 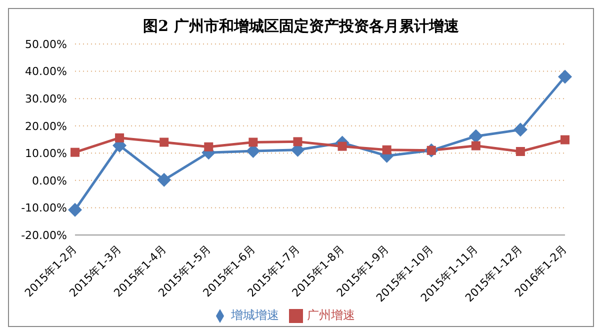 What do you see at coordinates (49, 181) in the screenshot?
I see `y-tick-label: 0.00%` at bounding box center [49, 181].